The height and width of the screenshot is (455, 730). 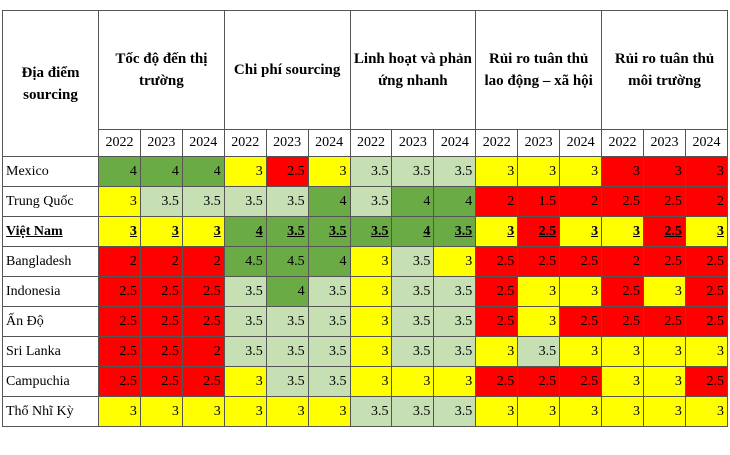 I want to click on data-row: Việt Nam 3 3 3 4 3.5 3.5 3.5 4 3.5 3 2.5 3 3 2.5 3, so click(x=365, y=231).